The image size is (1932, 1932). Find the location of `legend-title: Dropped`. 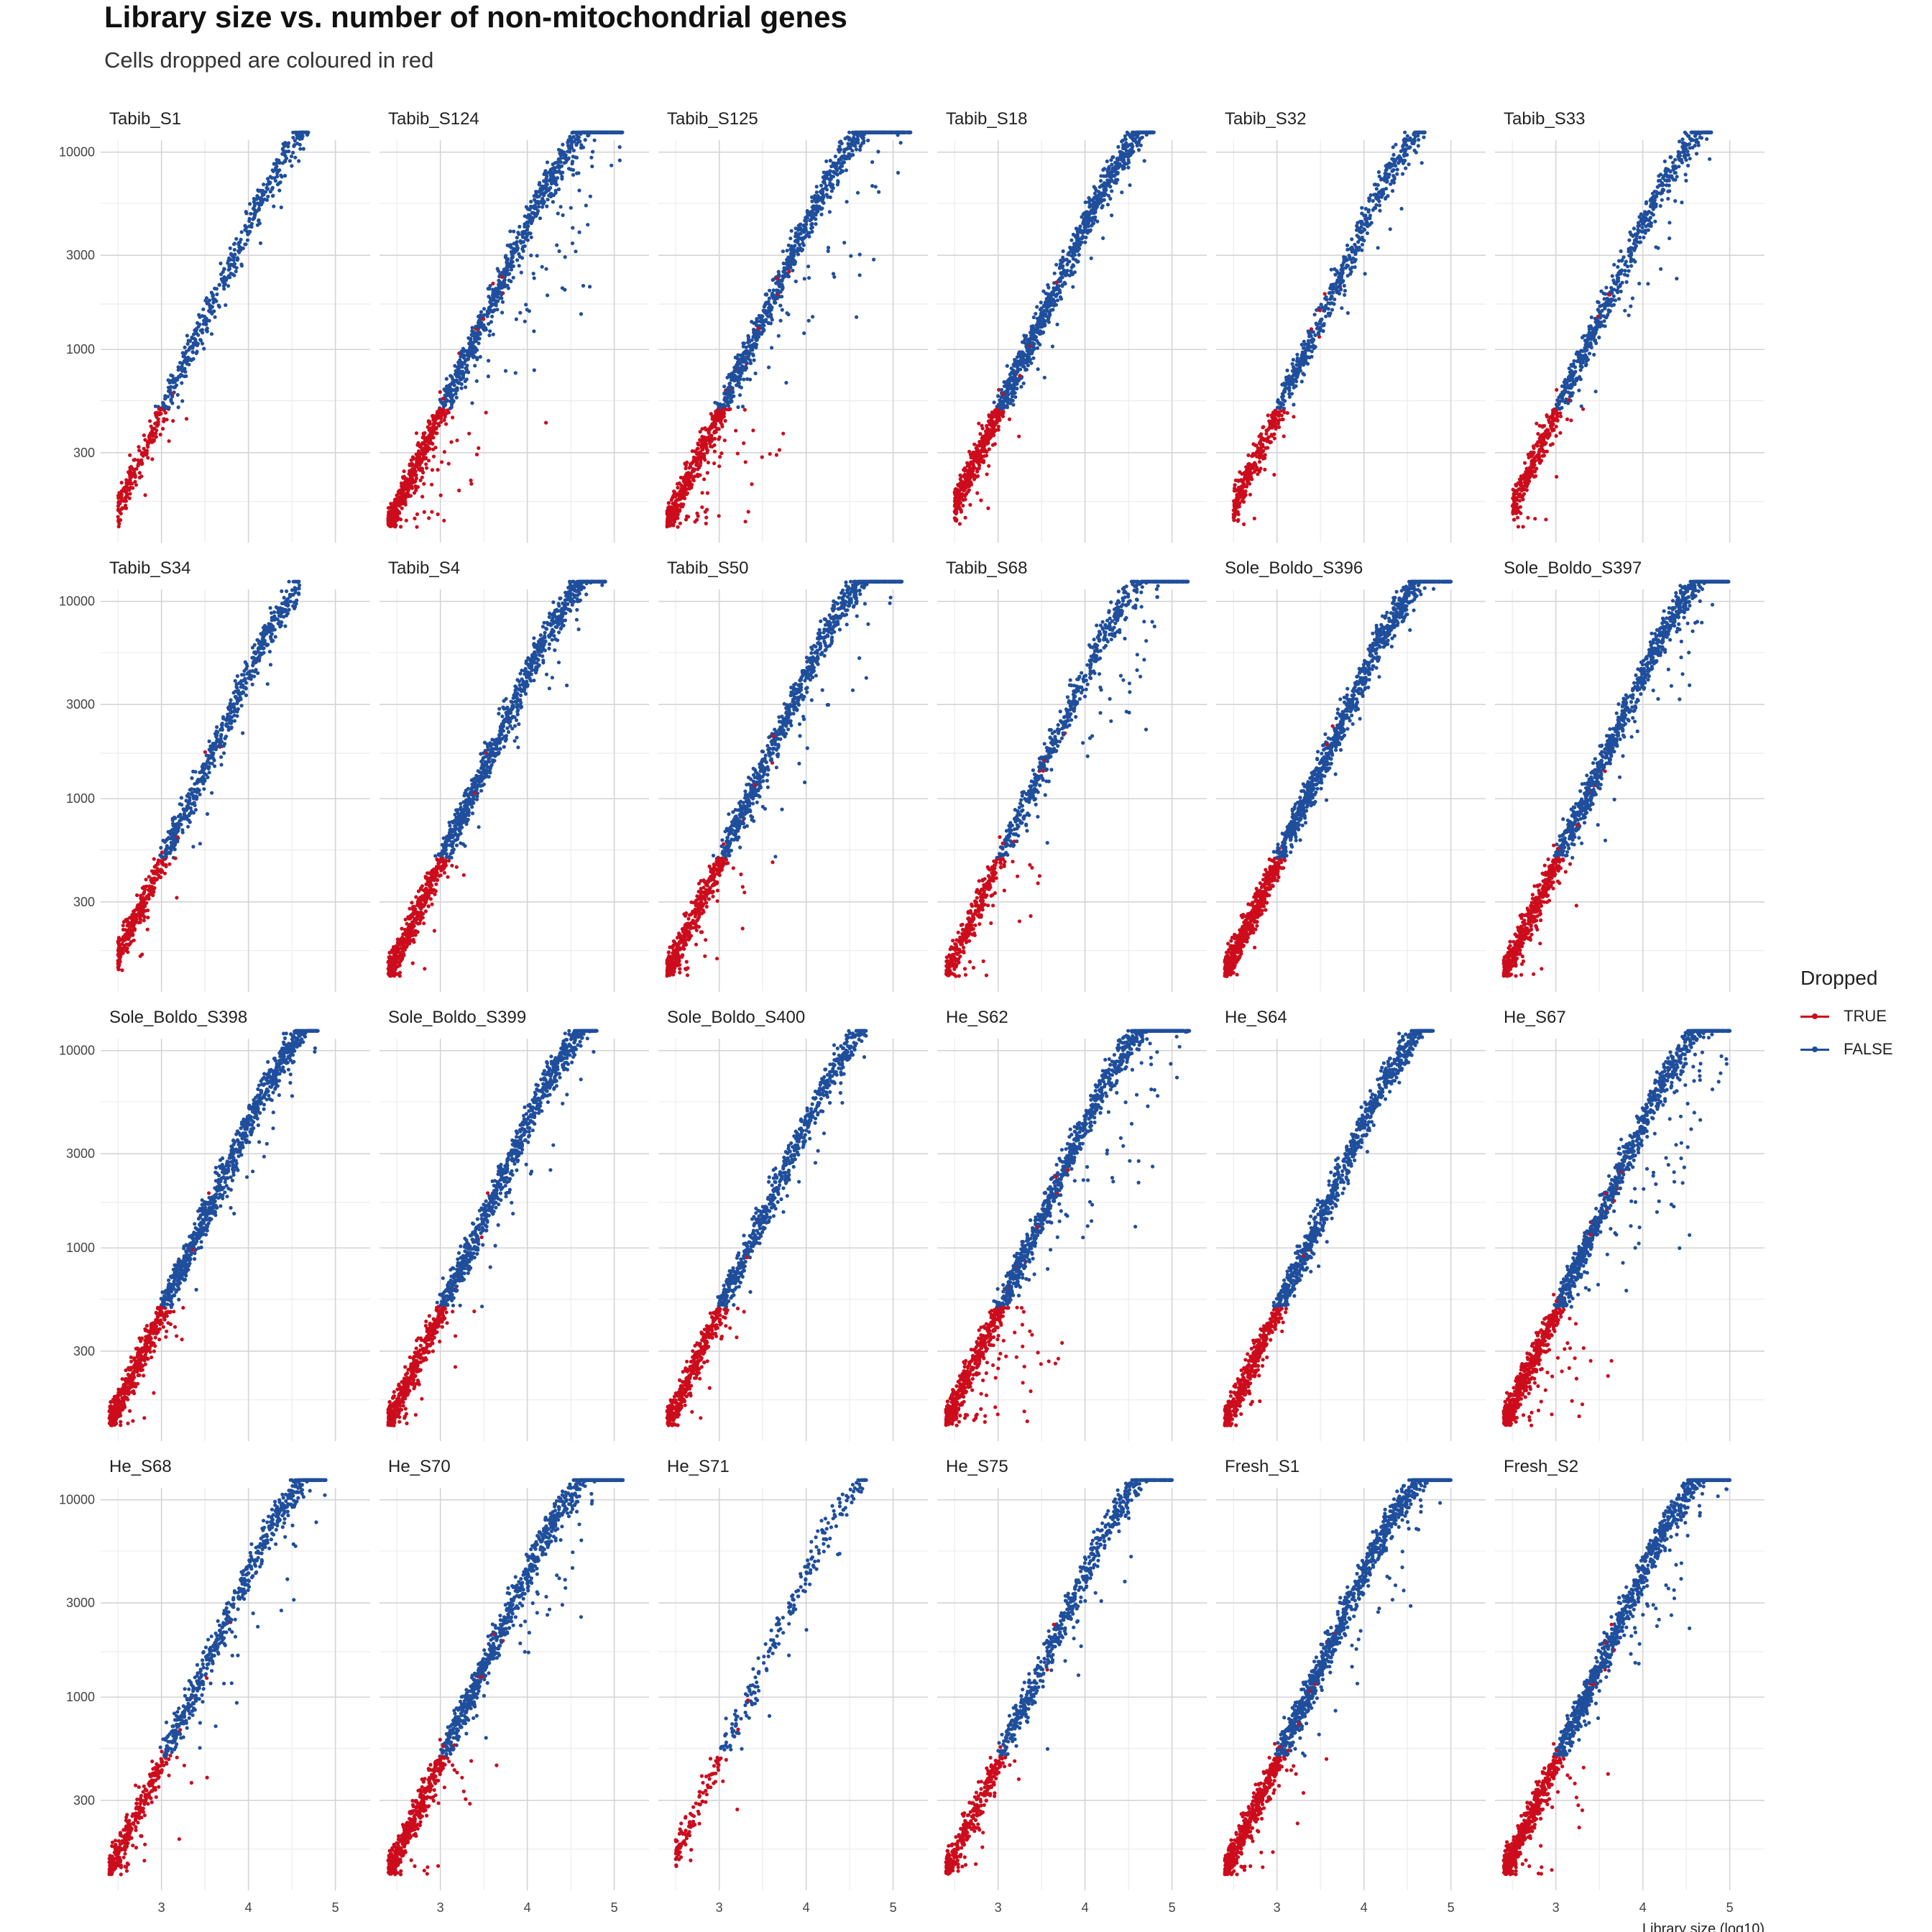

legend-title: Dropped is located at coordinates (1846, 978).